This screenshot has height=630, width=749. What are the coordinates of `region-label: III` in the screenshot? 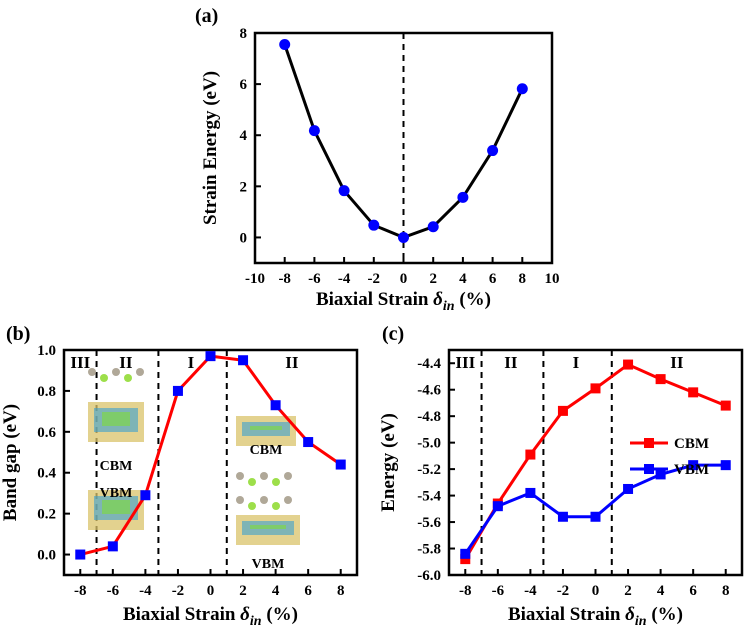 It's located at (80, 362).